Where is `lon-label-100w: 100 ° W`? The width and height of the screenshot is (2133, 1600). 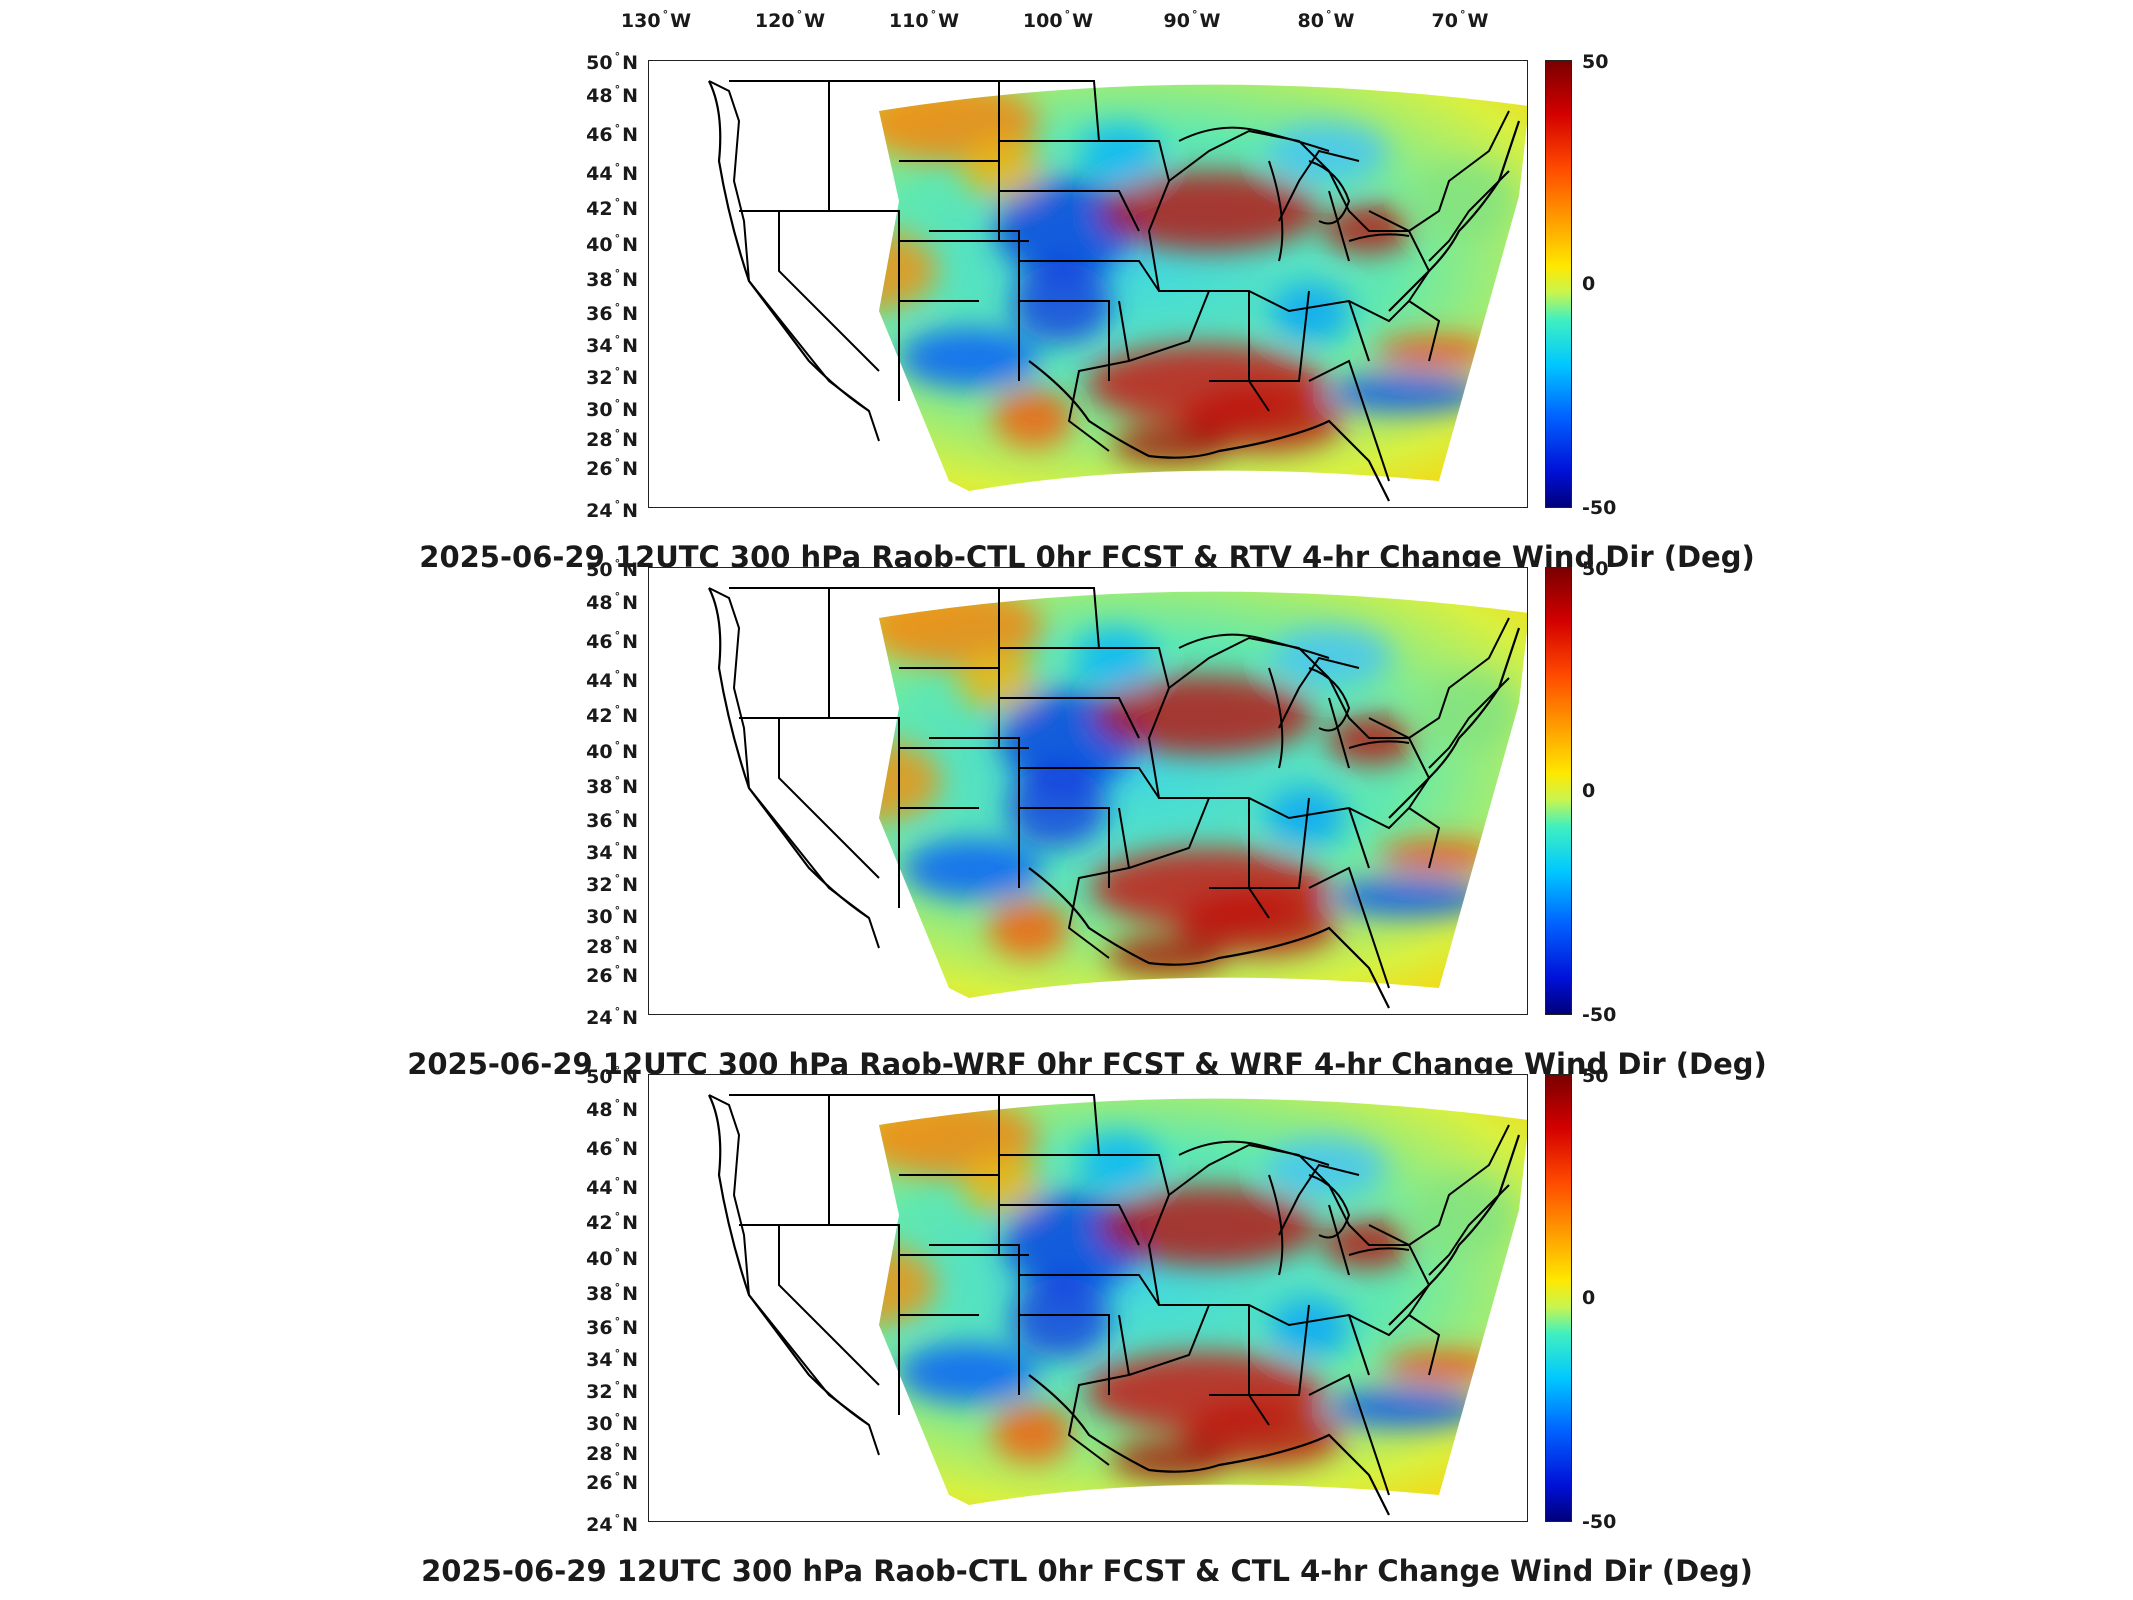
lon-label-100w: 100 ° W is located at coordinates (1058, 20).